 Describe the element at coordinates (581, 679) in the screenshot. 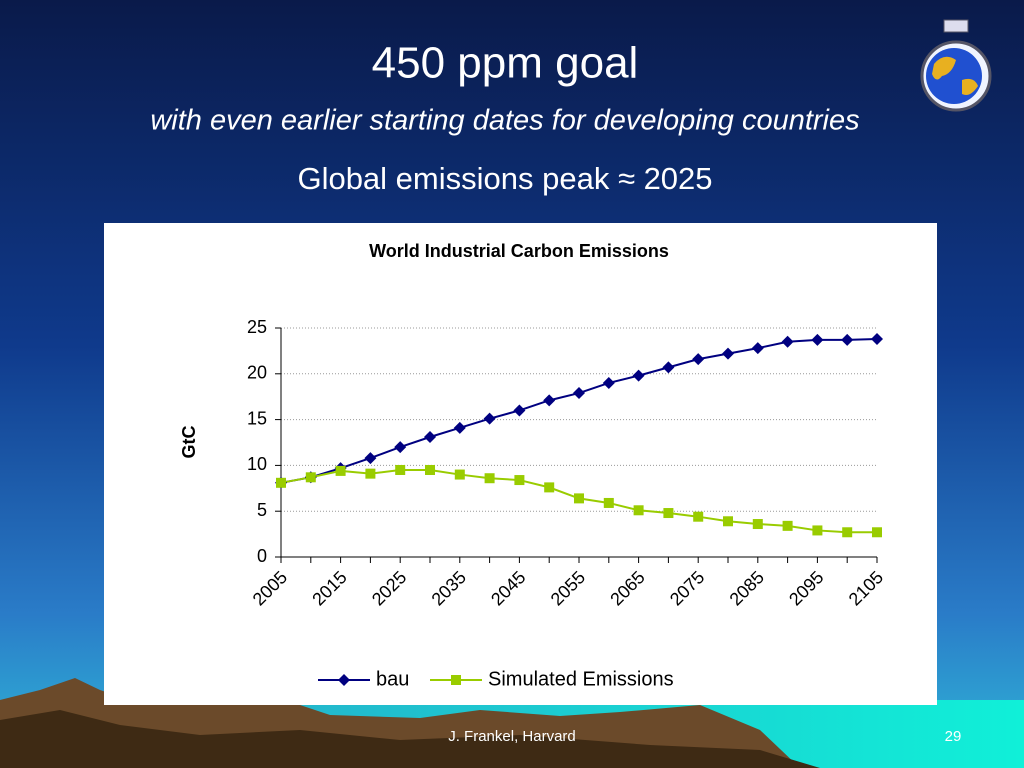

I see `legend-label: Simulated Emissions` at that location.